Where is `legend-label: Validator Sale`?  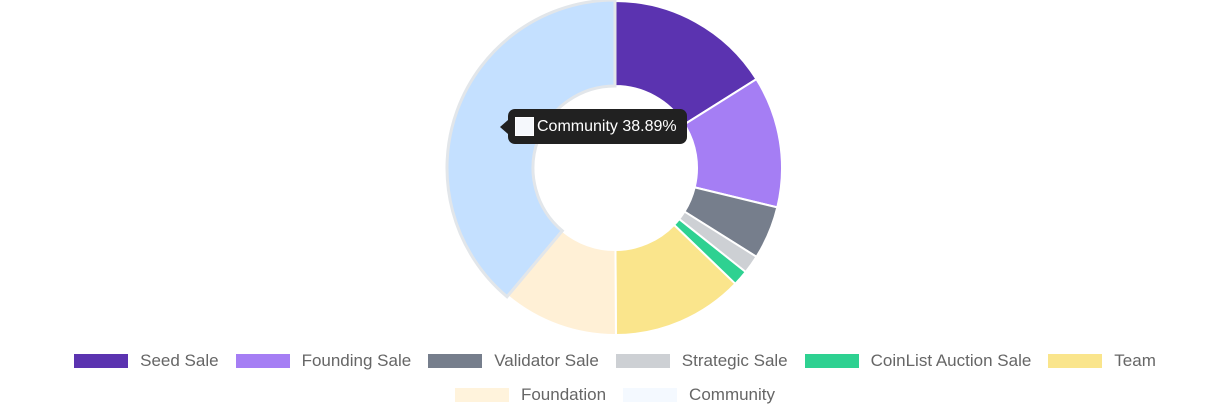
legend-label: Validator Sale is located at coordinates (546, 360).